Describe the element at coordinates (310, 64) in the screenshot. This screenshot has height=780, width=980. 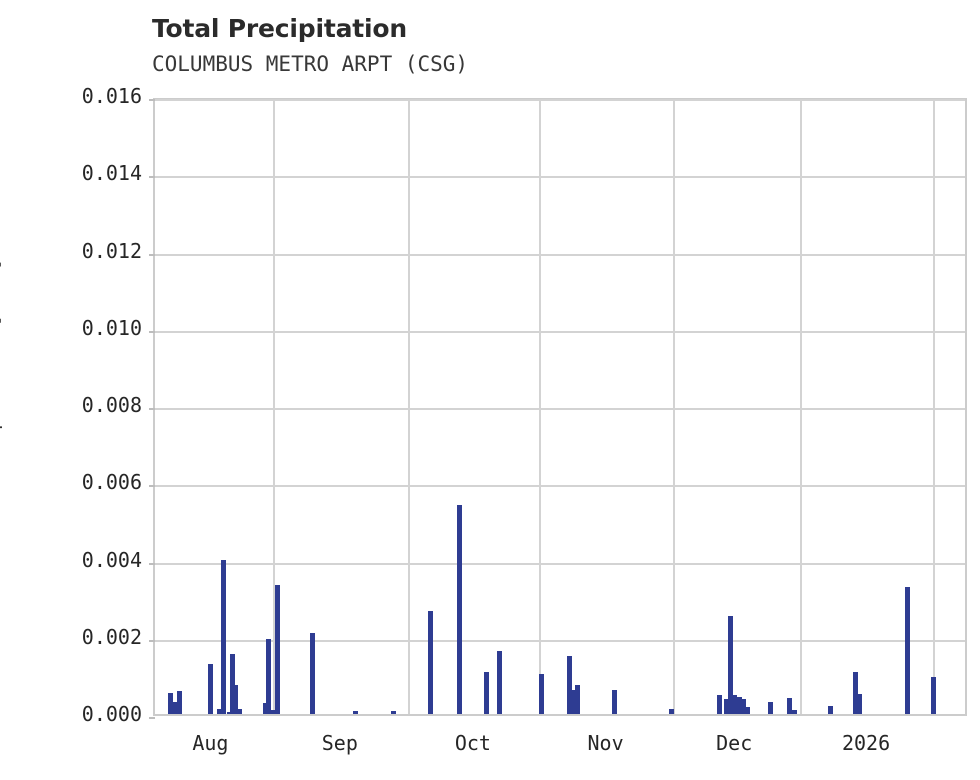
I see `chart-subtitle: COLUMBUS METRO ARPT (CSG)` at that location.